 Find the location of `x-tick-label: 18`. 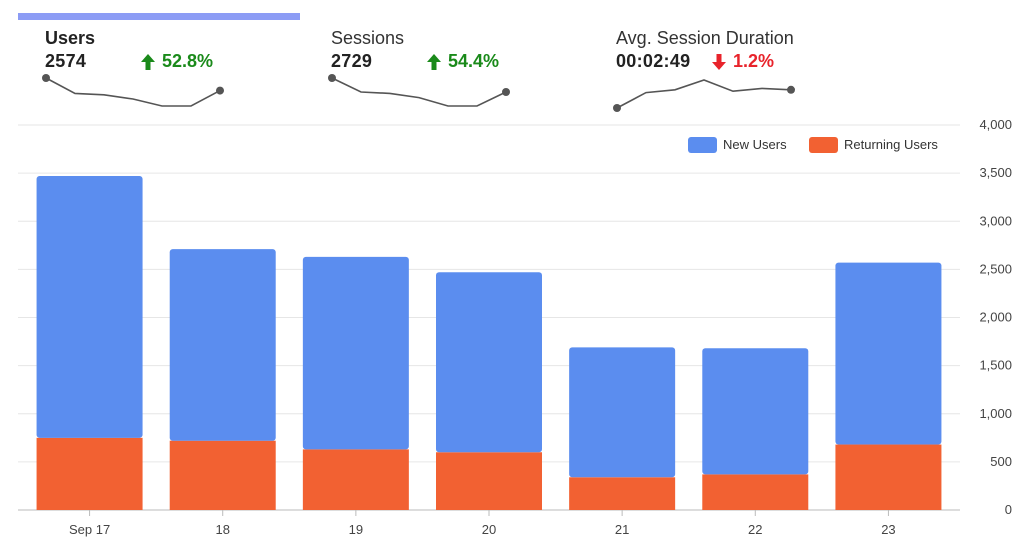

x-tick-label: 18 is located at coordinates (222, 529).